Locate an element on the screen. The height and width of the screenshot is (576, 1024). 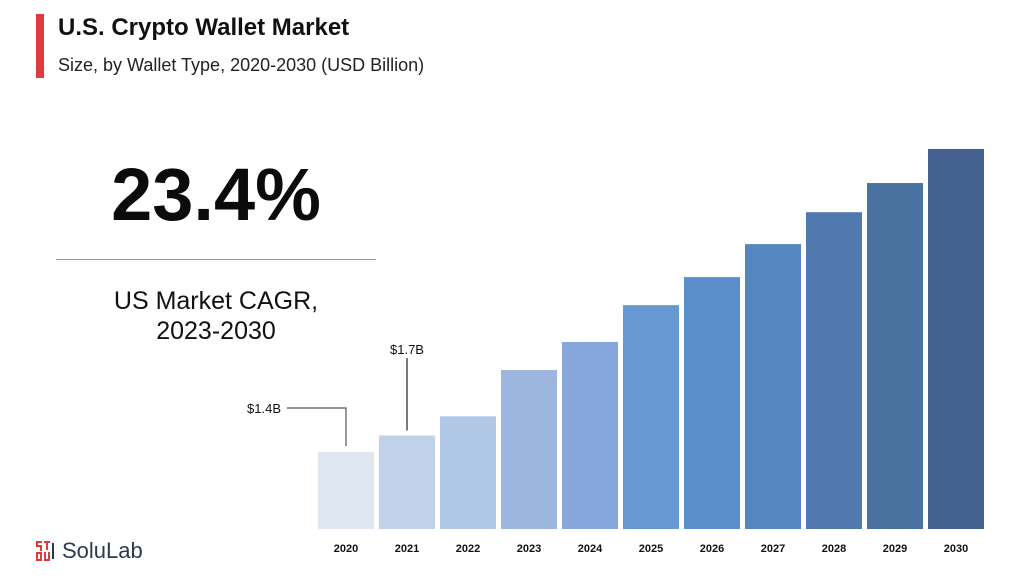
cagr-label-line2: 2023-2030 is located at coordinates (216, 331).